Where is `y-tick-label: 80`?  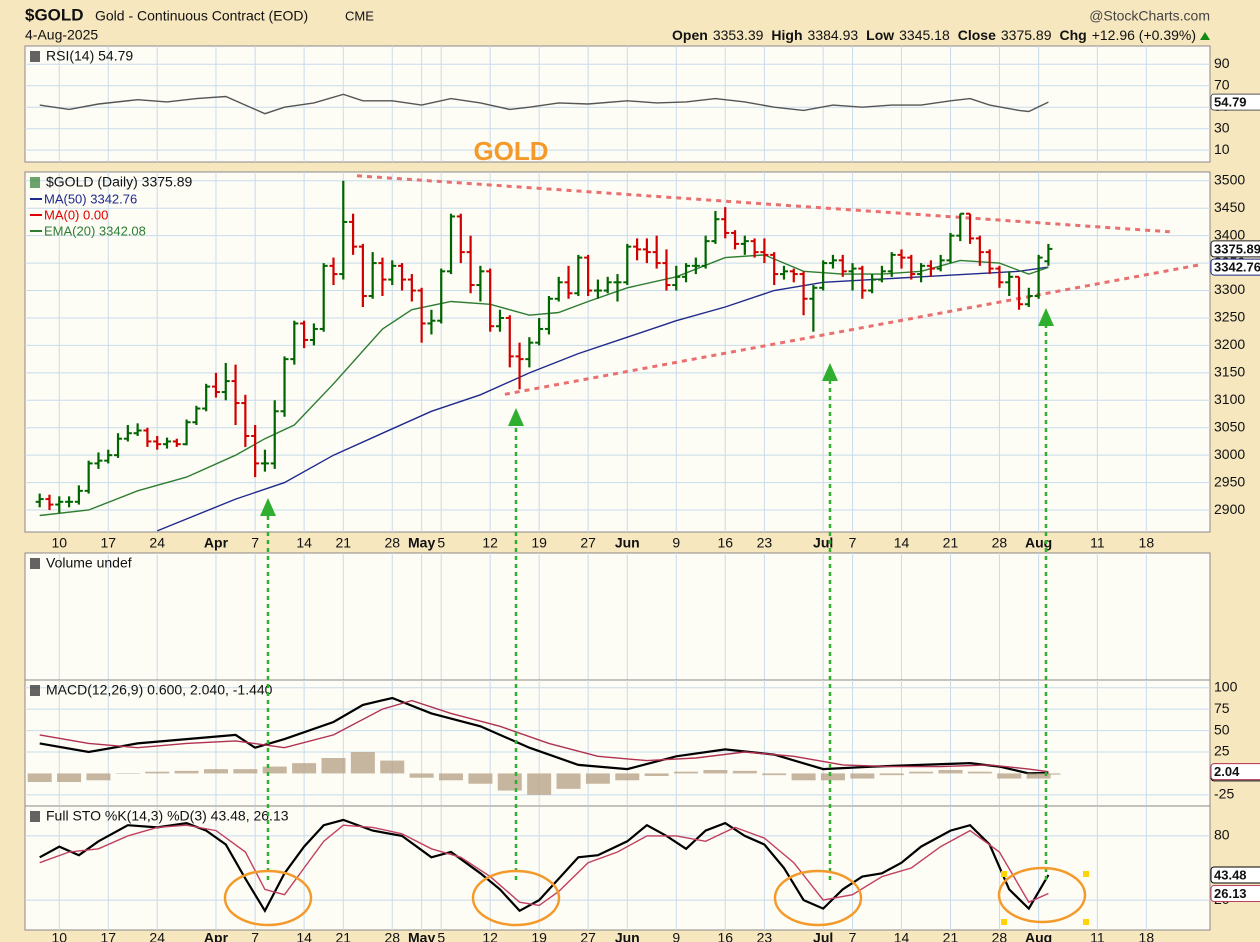 y-tick-label: 80 is located at coordinates (1222, 835).